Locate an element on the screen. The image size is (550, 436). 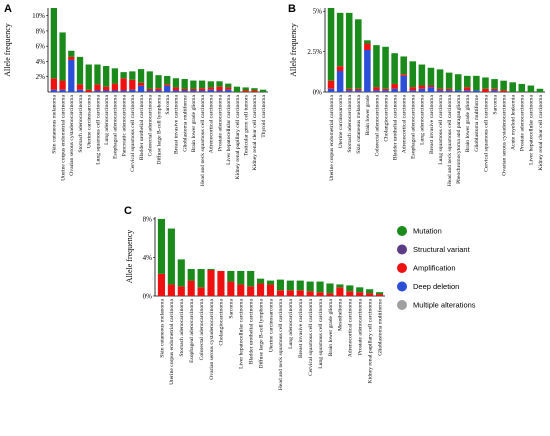
category-label: Esophageal adenocarcinoma is located at coordinates (116, 126).